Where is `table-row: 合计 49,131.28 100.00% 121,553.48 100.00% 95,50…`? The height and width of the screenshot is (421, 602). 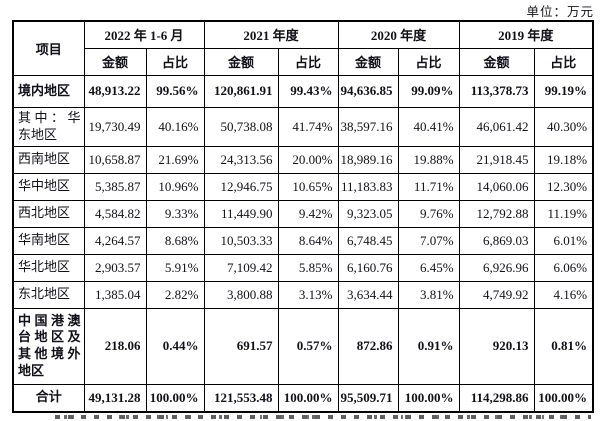
table-row: 合计 49,131.28 100.00% 121,553.48 100.00% 95,50… is located at coordinates (303, 398).